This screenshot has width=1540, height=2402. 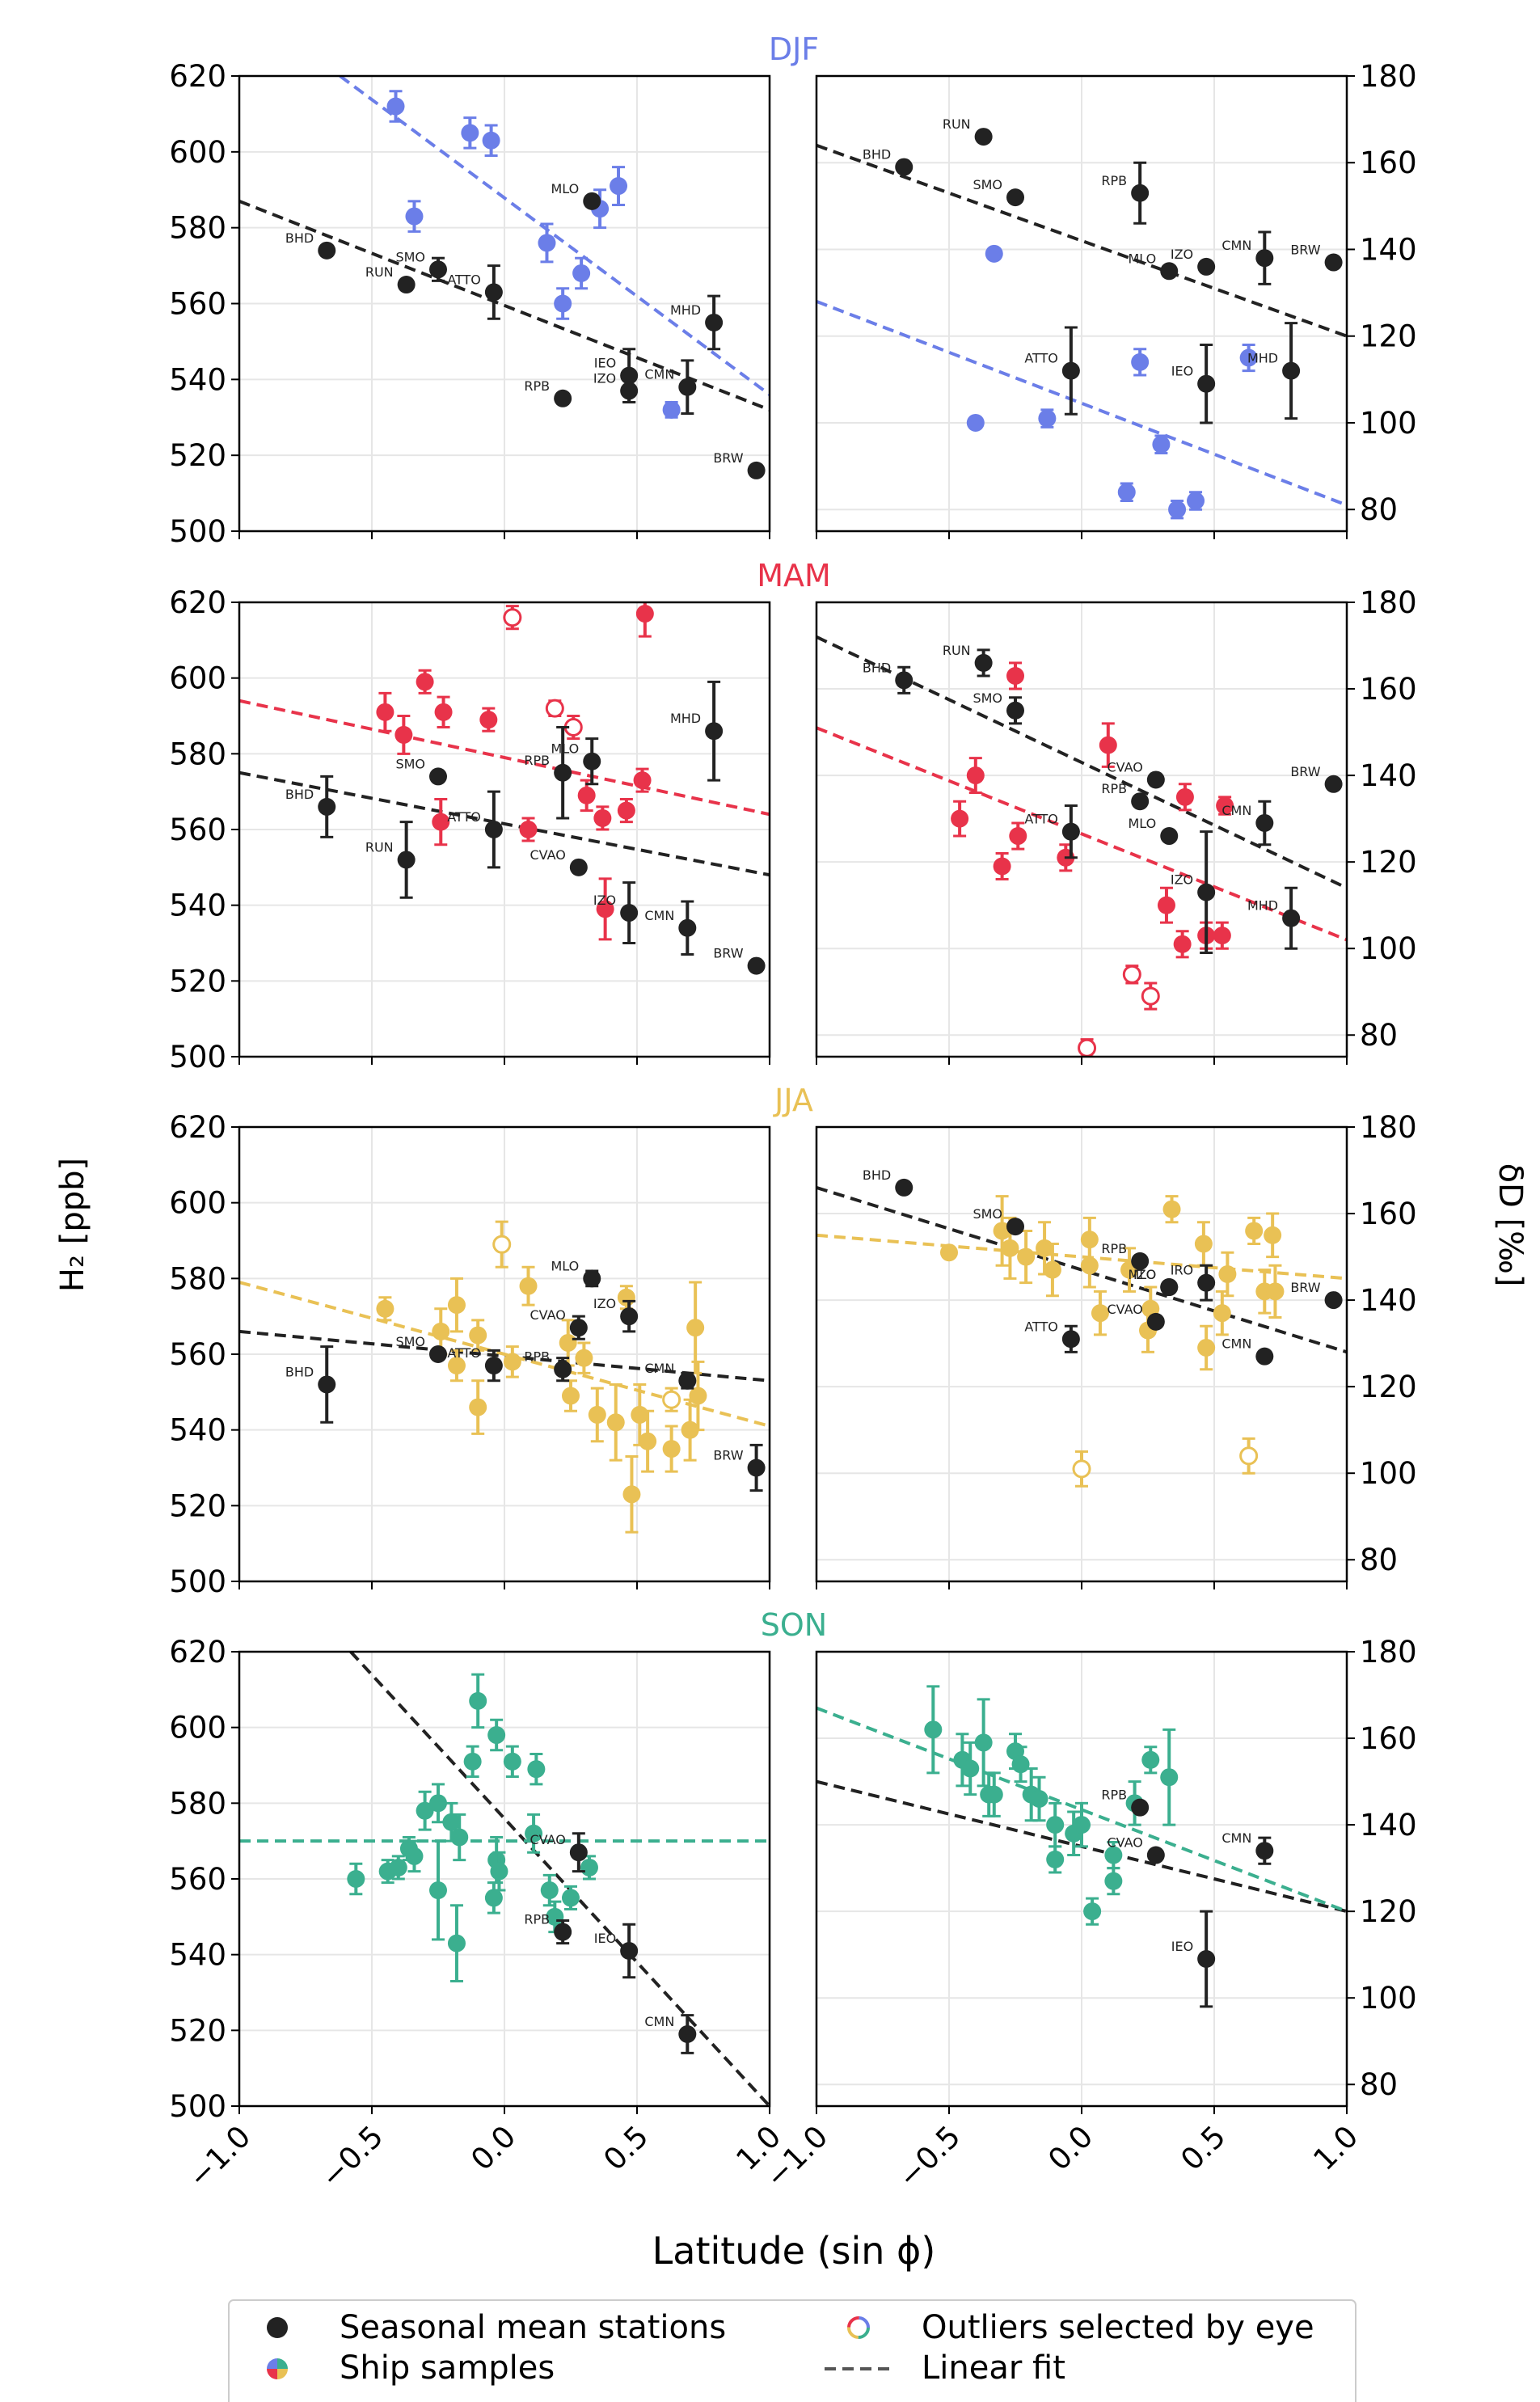 What do you see at coordinates (1389, 1652) in the screenshot?
I see `y-tick-label: 180` at bounding box center [1389, 1652].